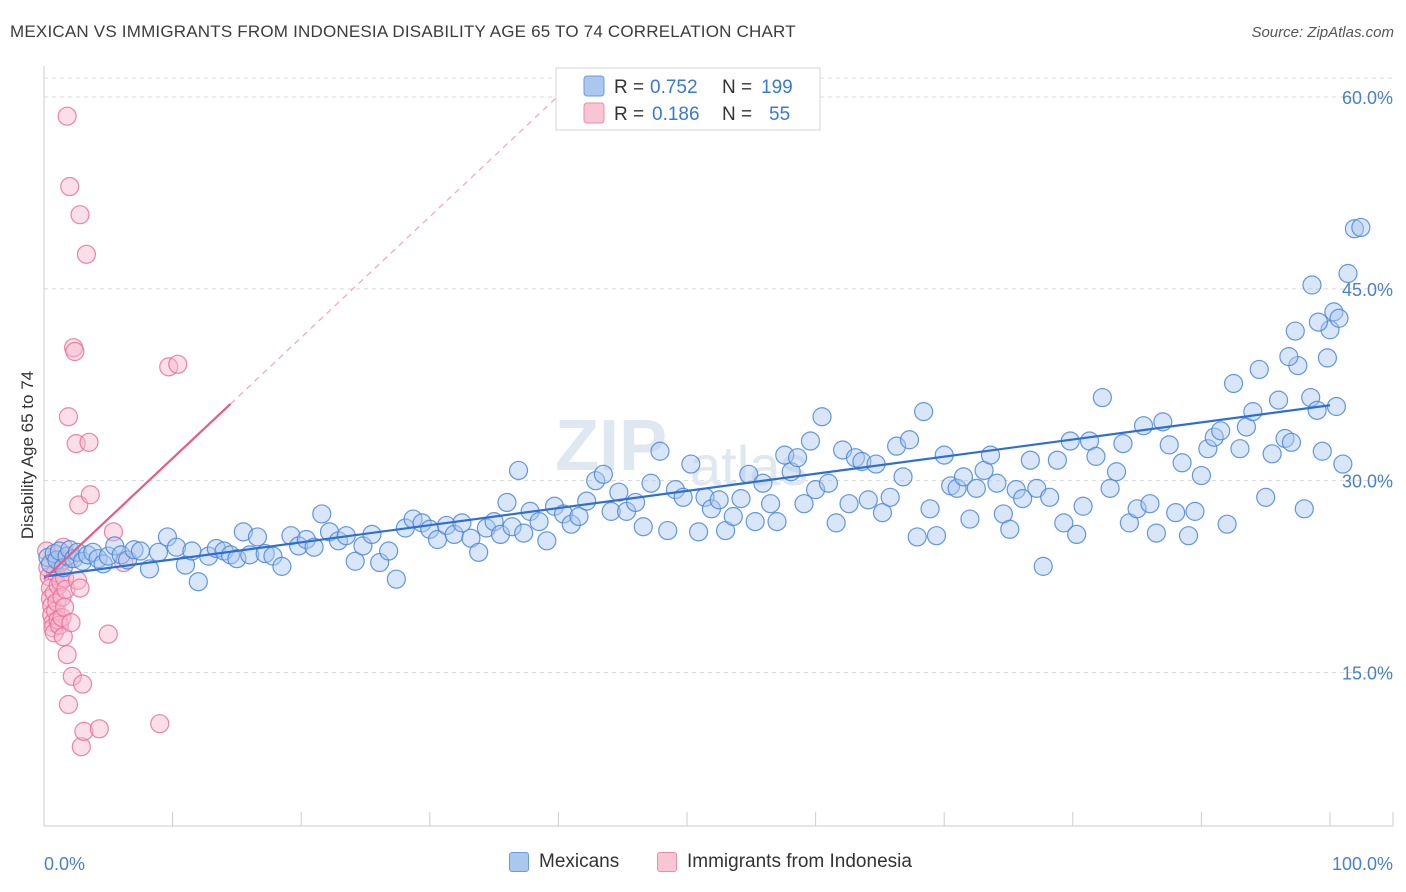 This screenshot has width=1406, height=892. I want to click on legend-r-value: 0.186, so click(676, 114).